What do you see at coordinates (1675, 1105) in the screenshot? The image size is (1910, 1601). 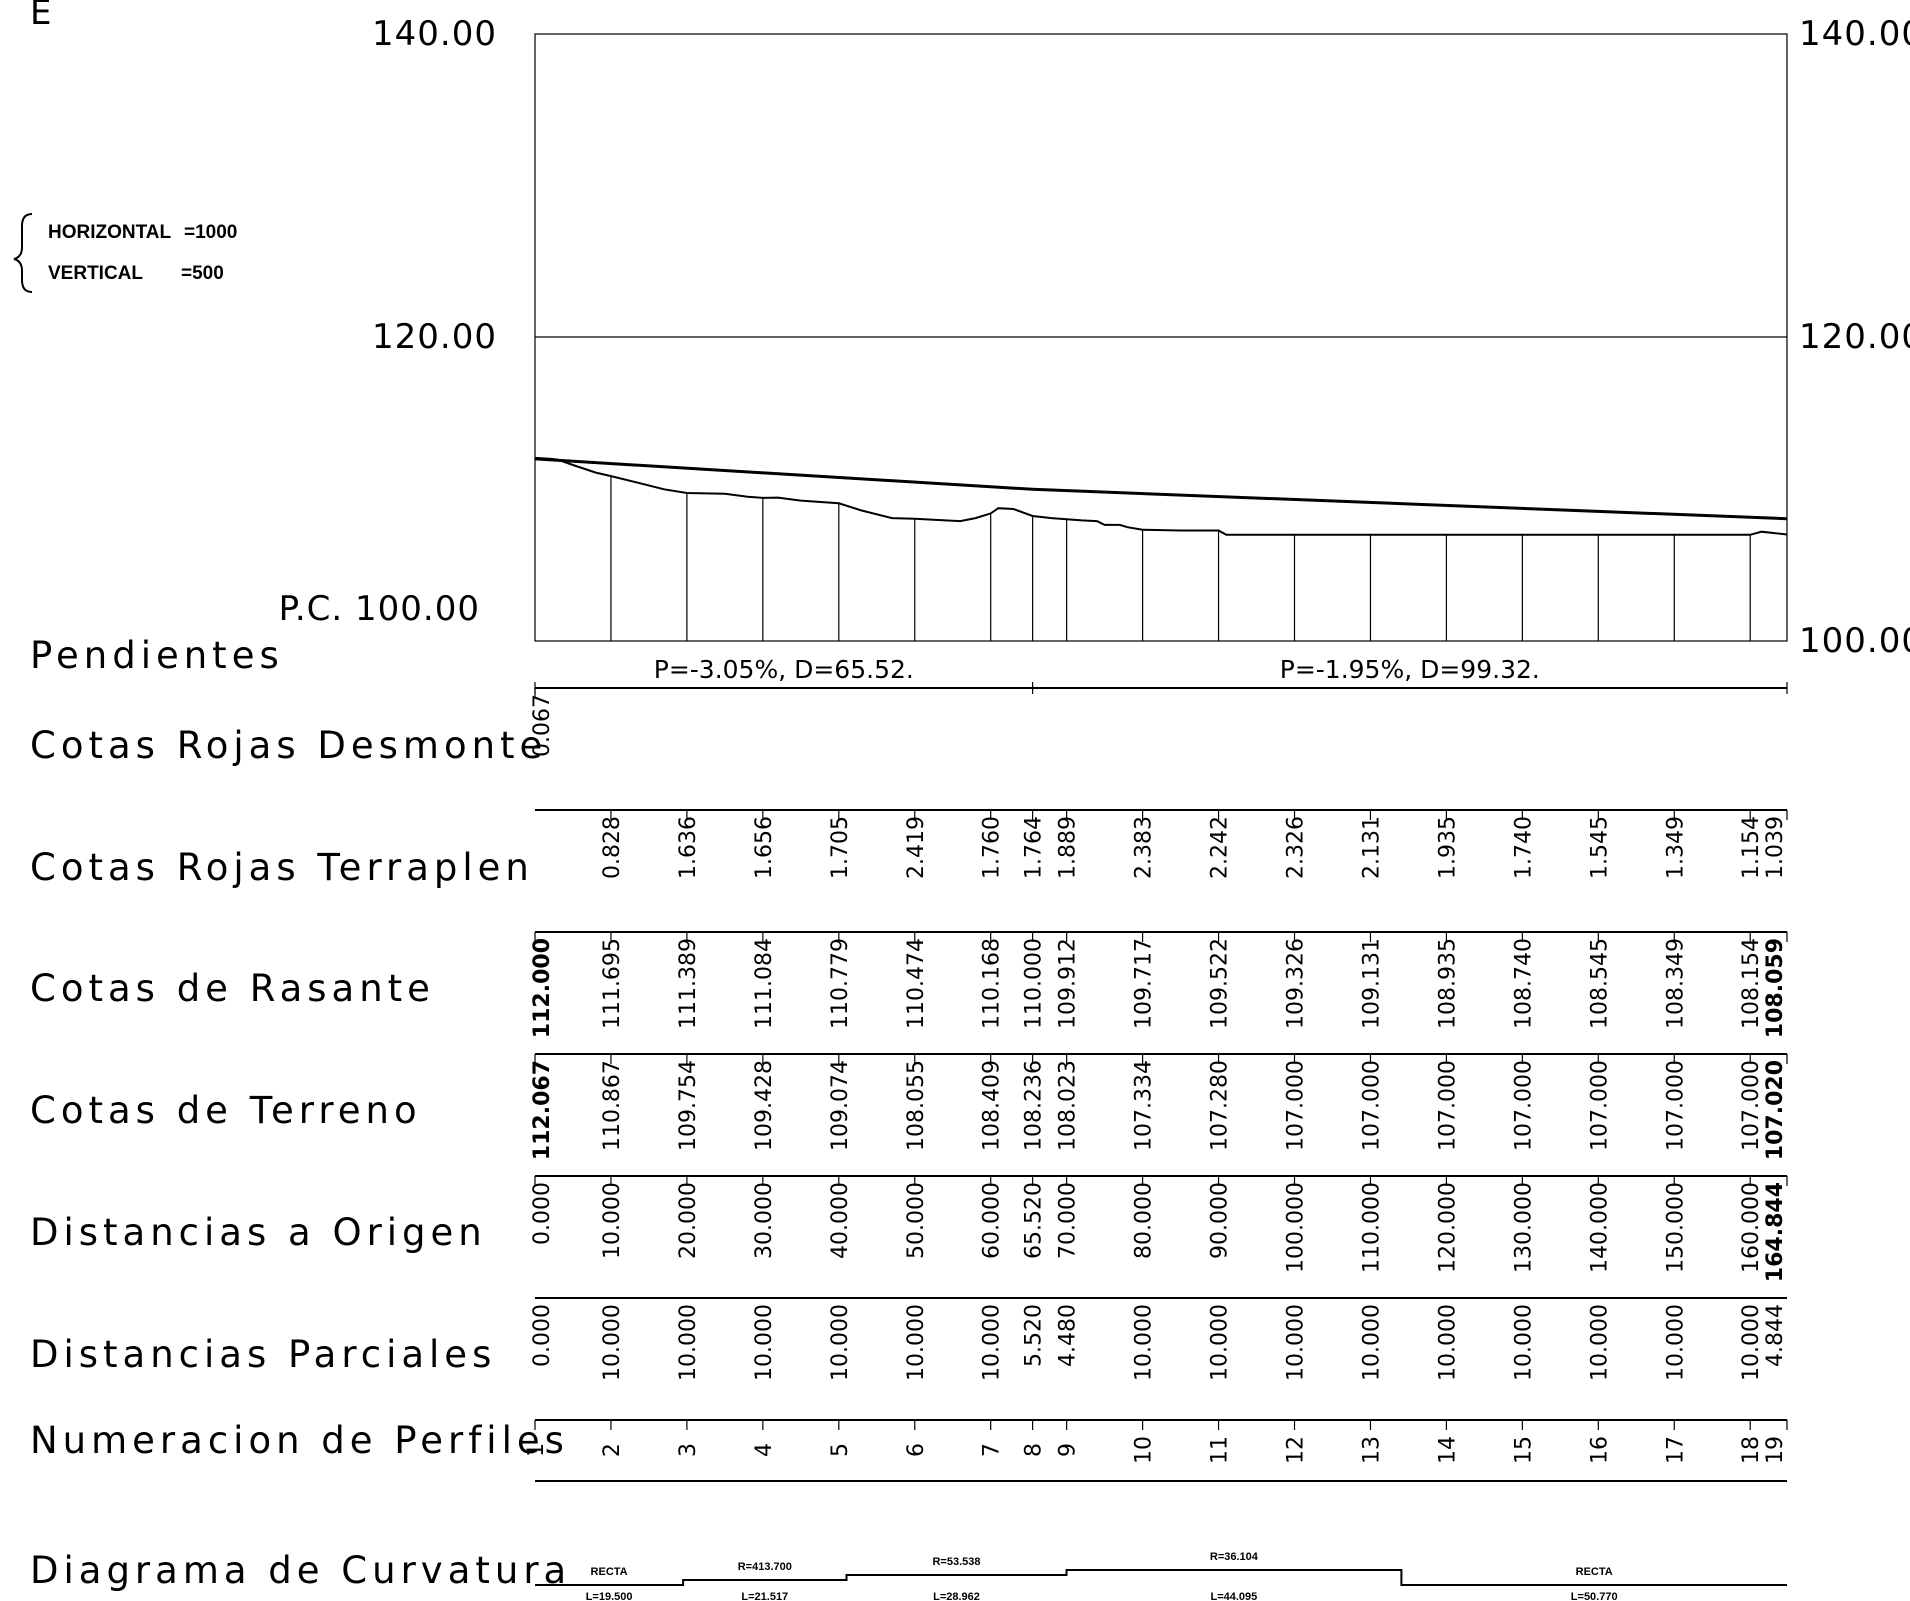 I see `terreno-value-station-17: 107.000` at bounding box center [1675, 1105].